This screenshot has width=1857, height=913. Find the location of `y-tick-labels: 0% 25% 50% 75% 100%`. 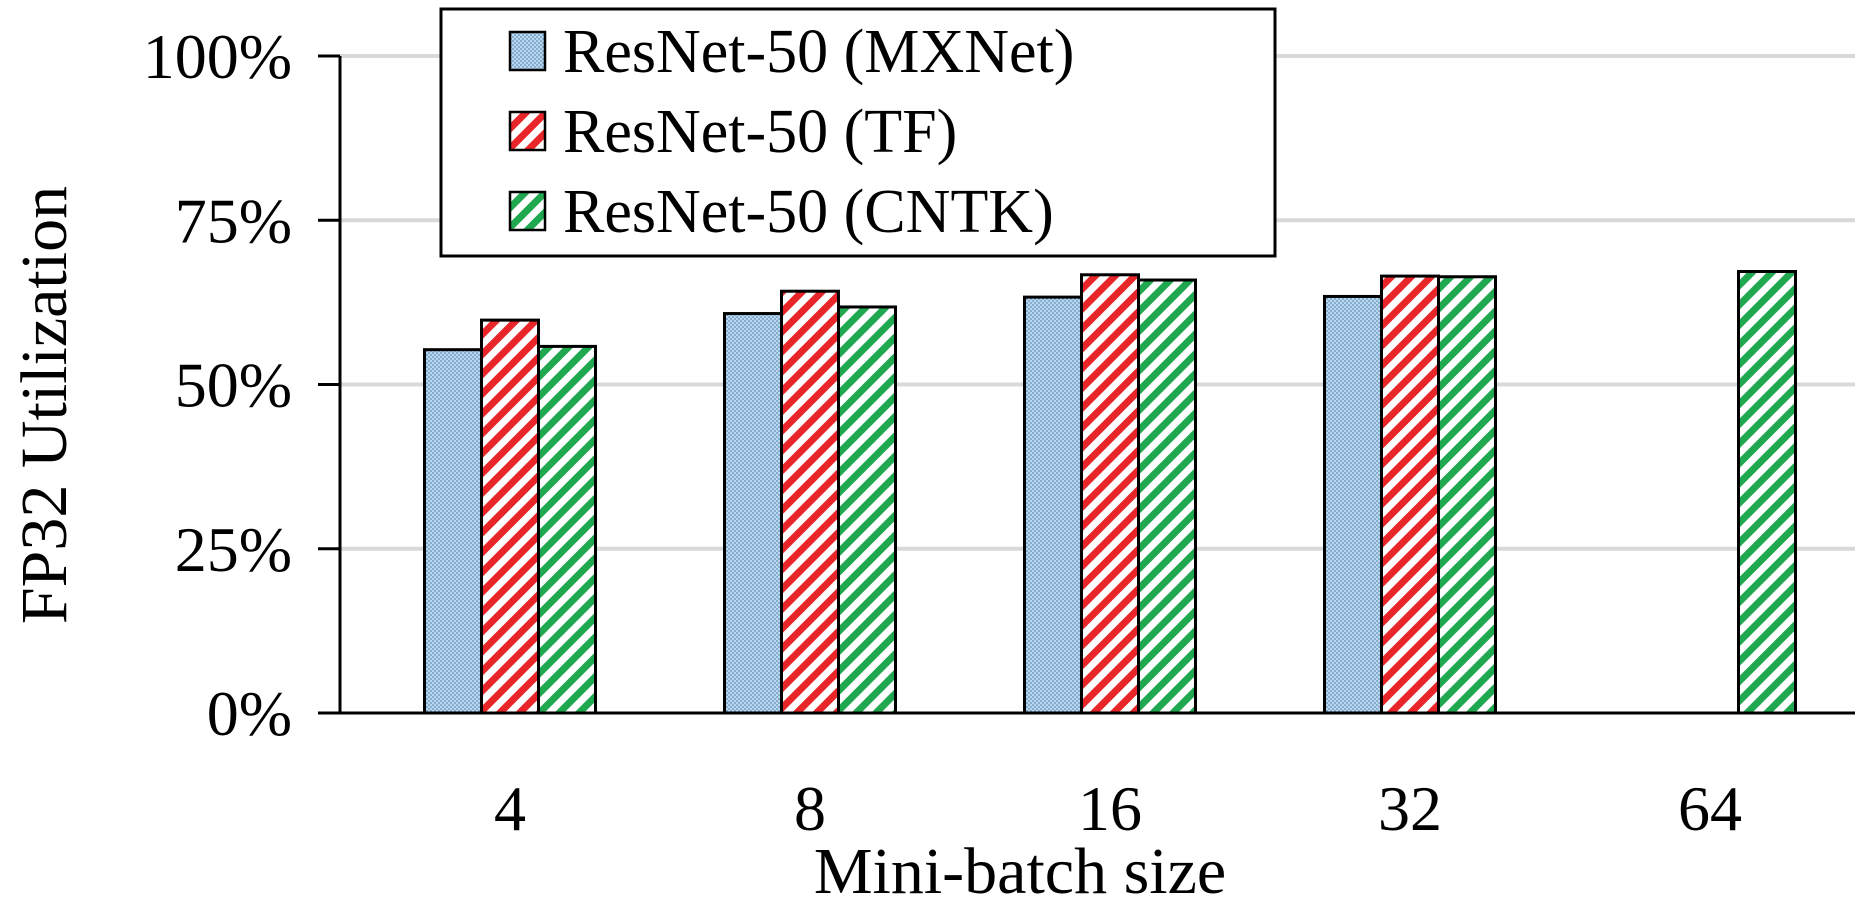

y-tick-labels: 0% 25% 50% 75% 100% is located at coordinates (217, 385).